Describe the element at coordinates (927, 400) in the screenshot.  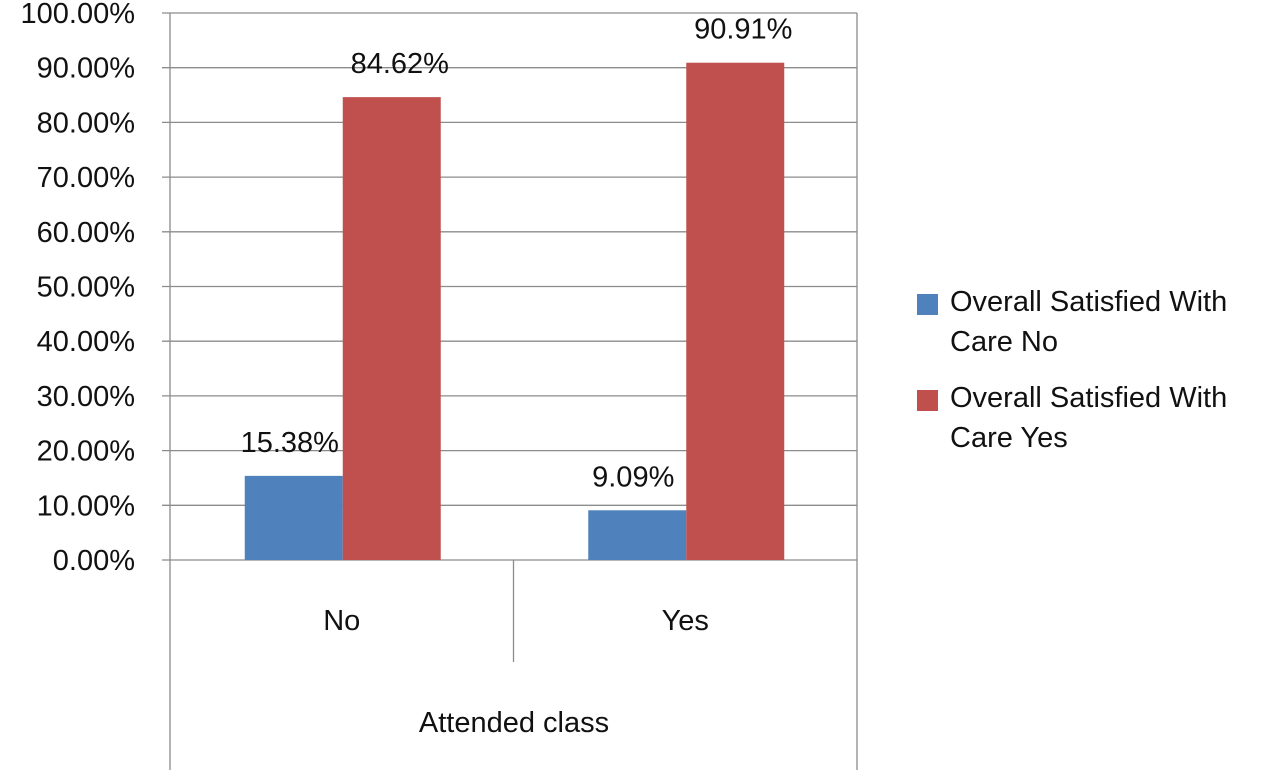
I see `legend-swatch-red` at that location.